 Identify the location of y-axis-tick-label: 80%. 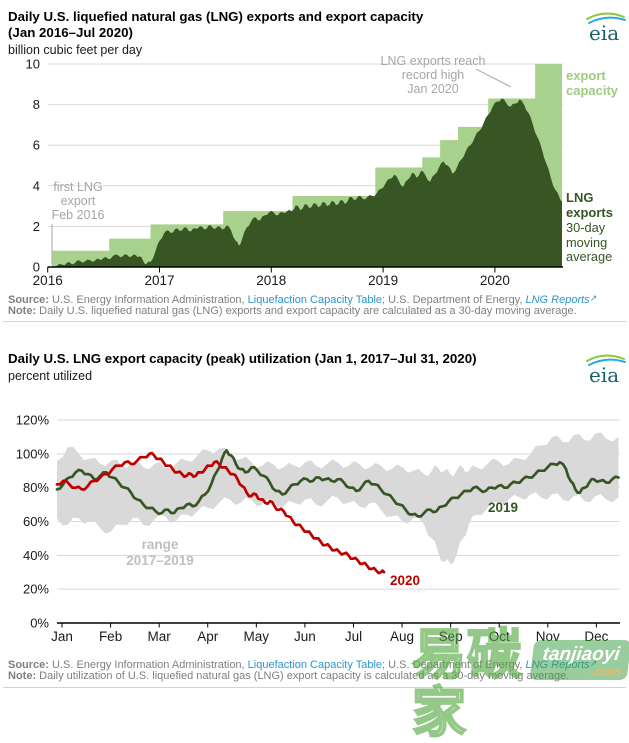
(36, 487).